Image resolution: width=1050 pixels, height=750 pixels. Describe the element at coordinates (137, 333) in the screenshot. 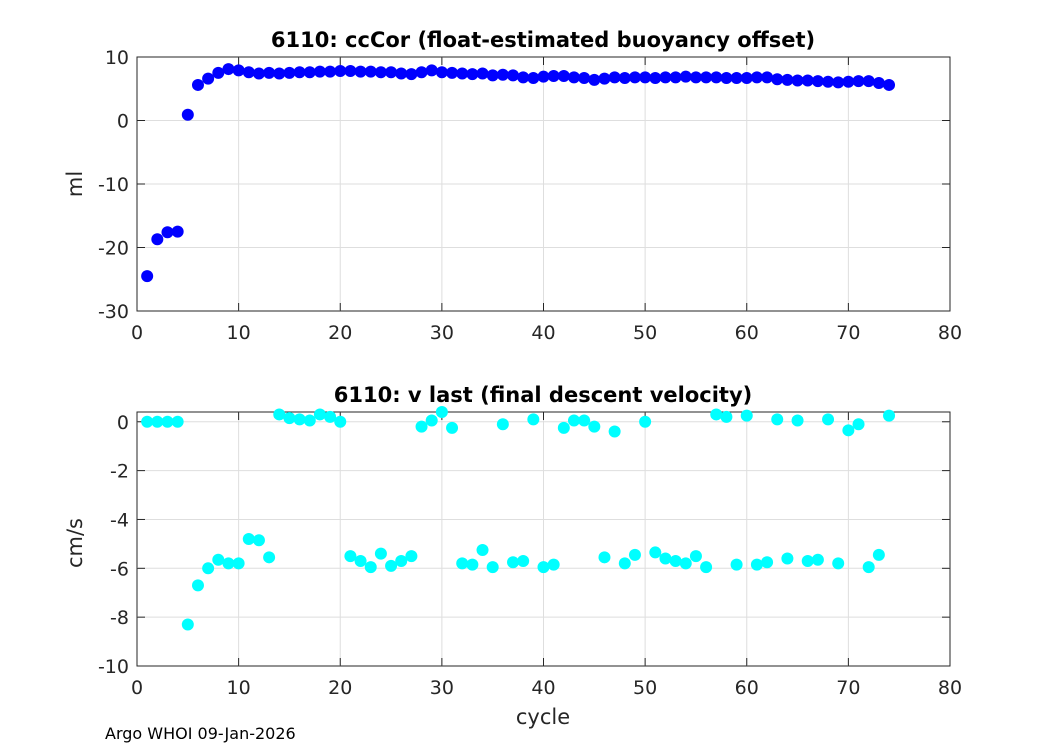

I see `x-tick-label: 0` at that location.